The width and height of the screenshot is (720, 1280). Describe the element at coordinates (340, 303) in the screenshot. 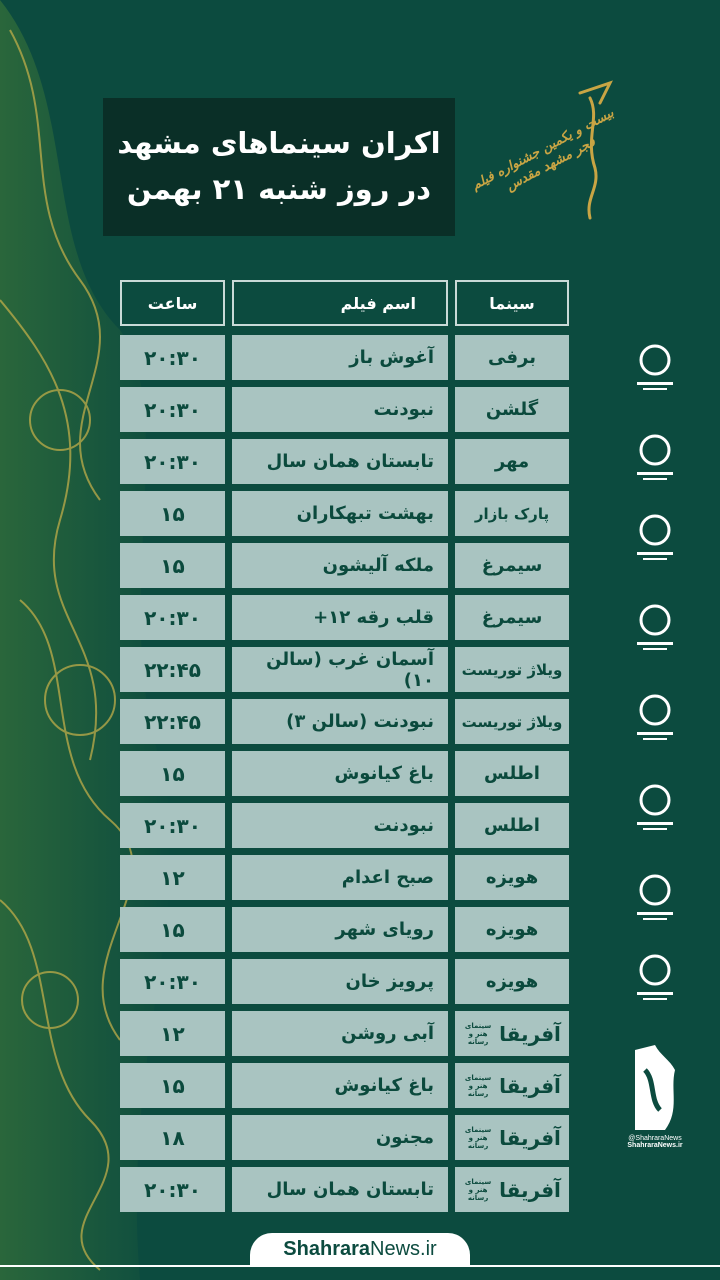

I see `header-film: اسم فیلم` at that location.